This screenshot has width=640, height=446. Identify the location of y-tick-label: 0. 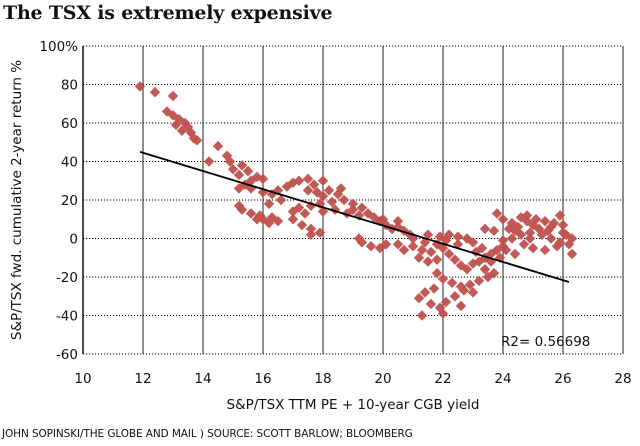
(73, 240).